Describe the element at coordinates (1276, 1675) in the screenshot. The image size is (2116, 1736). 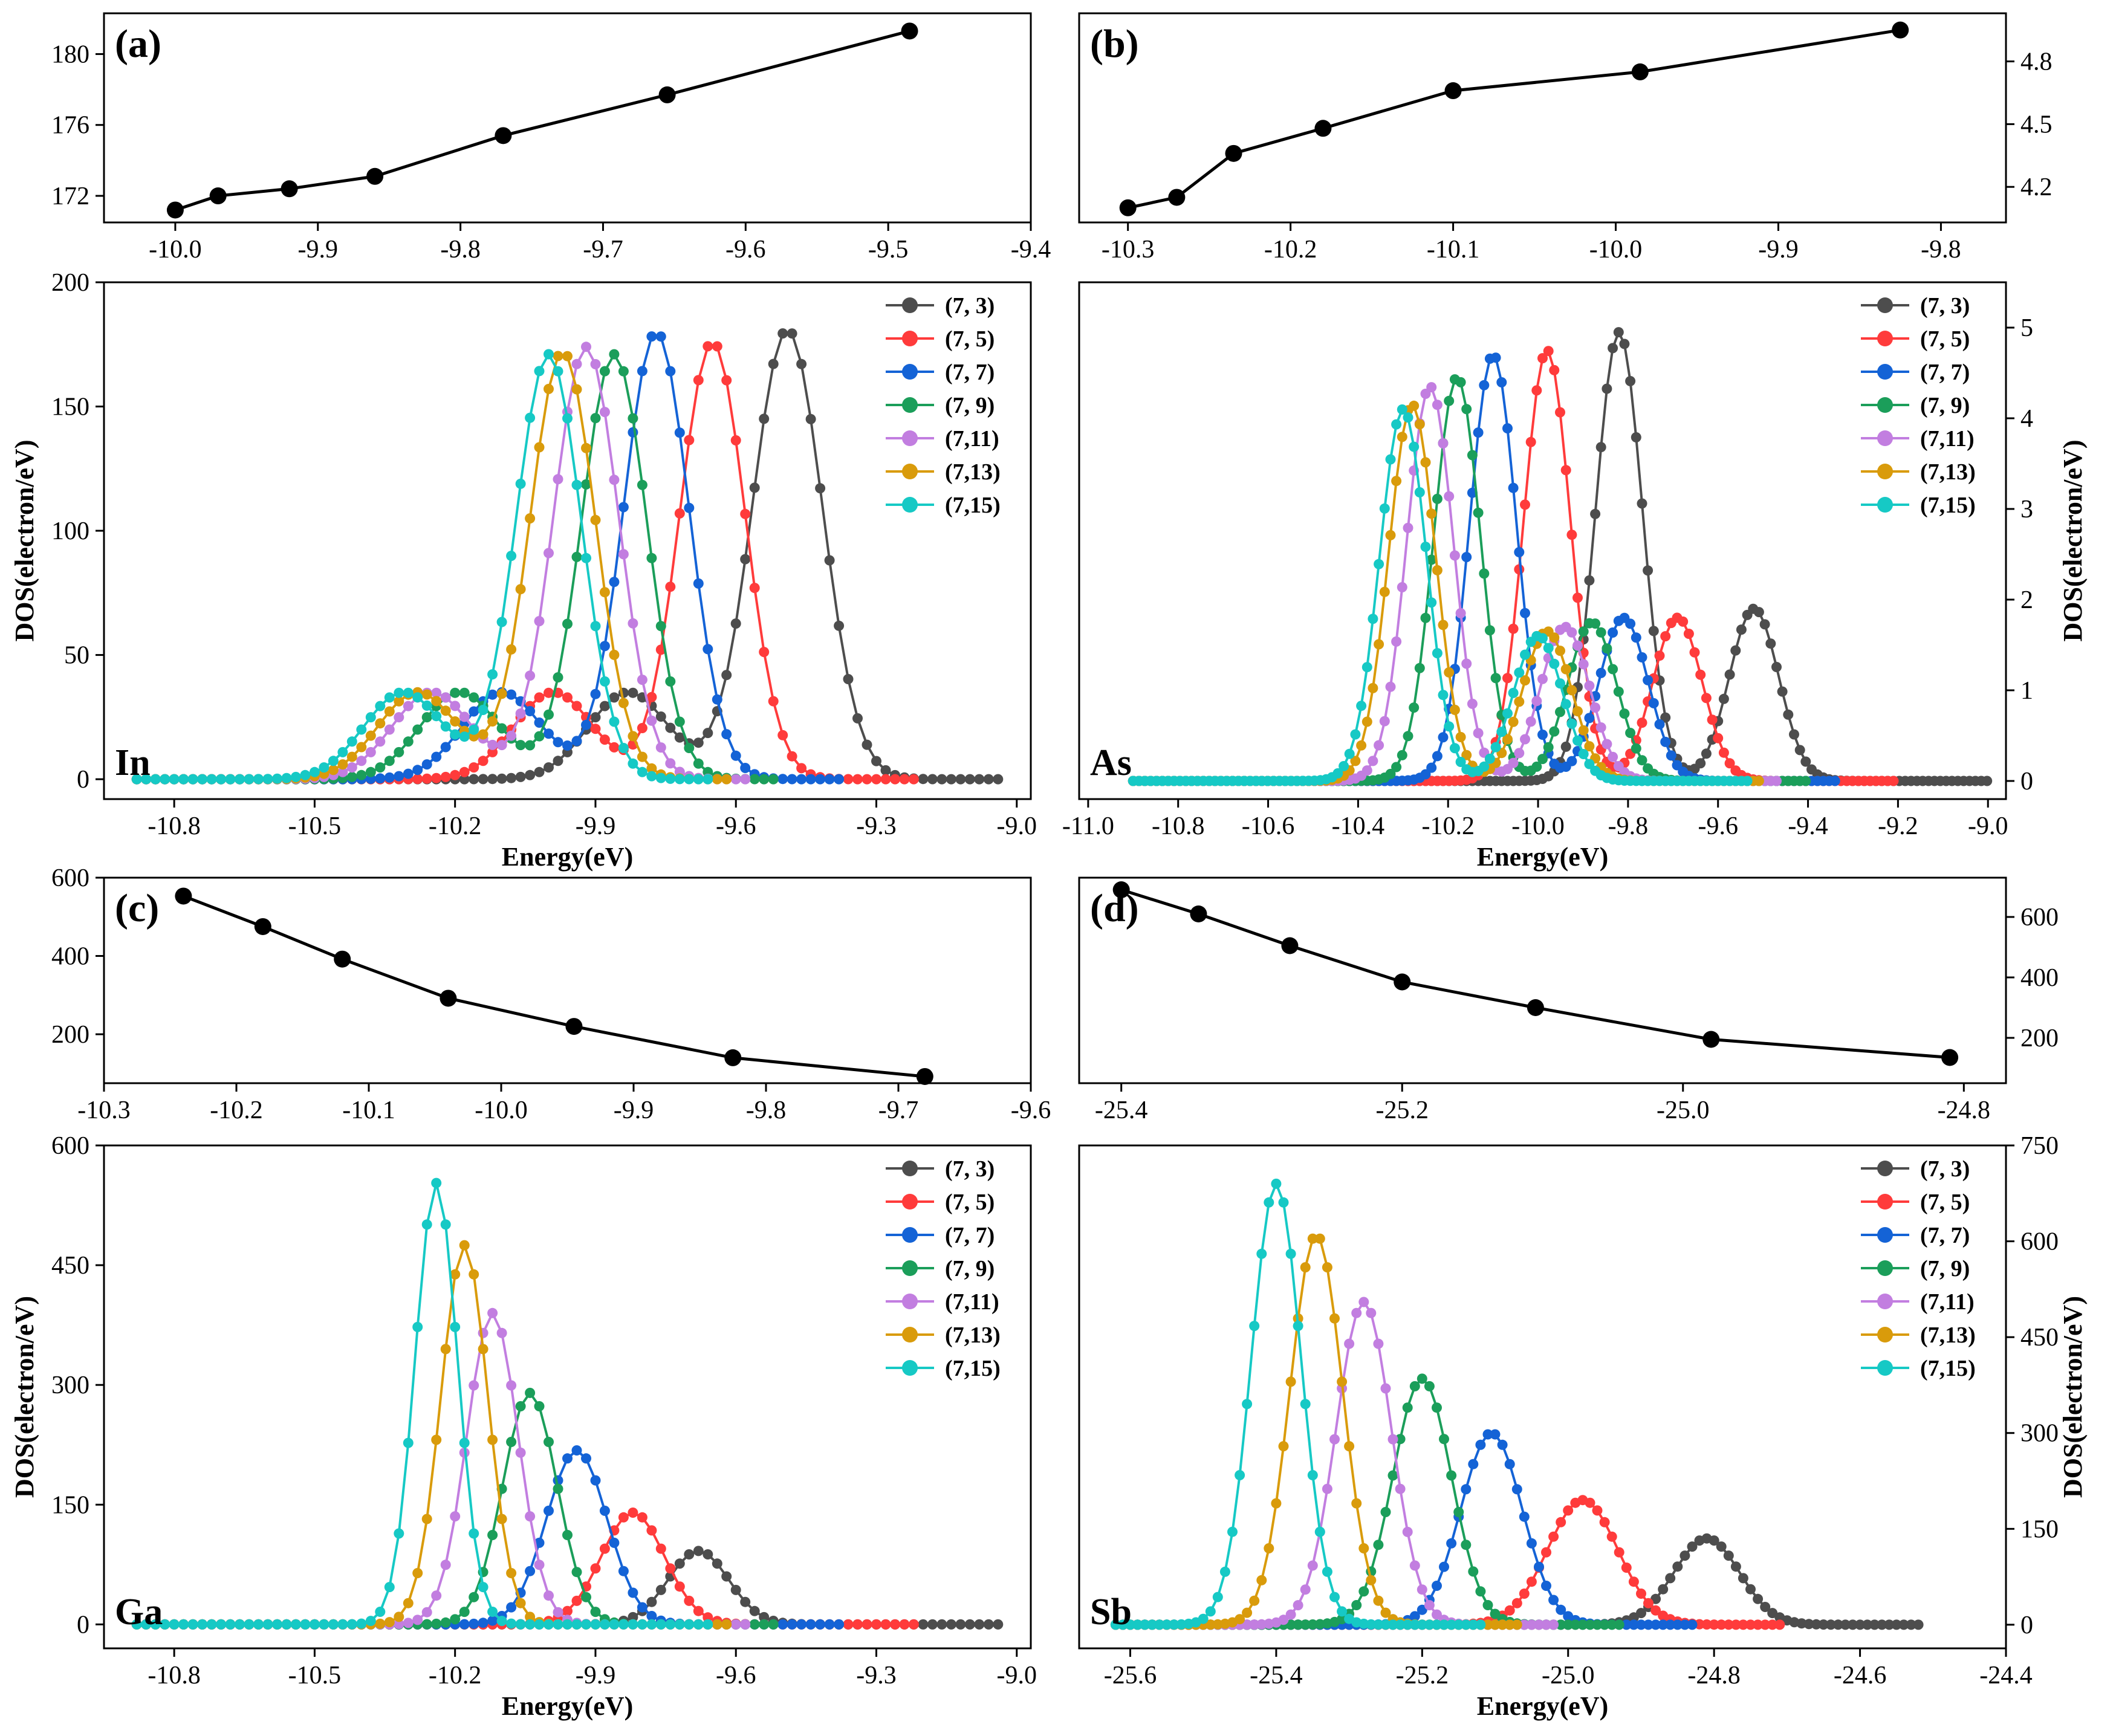
I see `x-tick-label: -25.4` at that location.